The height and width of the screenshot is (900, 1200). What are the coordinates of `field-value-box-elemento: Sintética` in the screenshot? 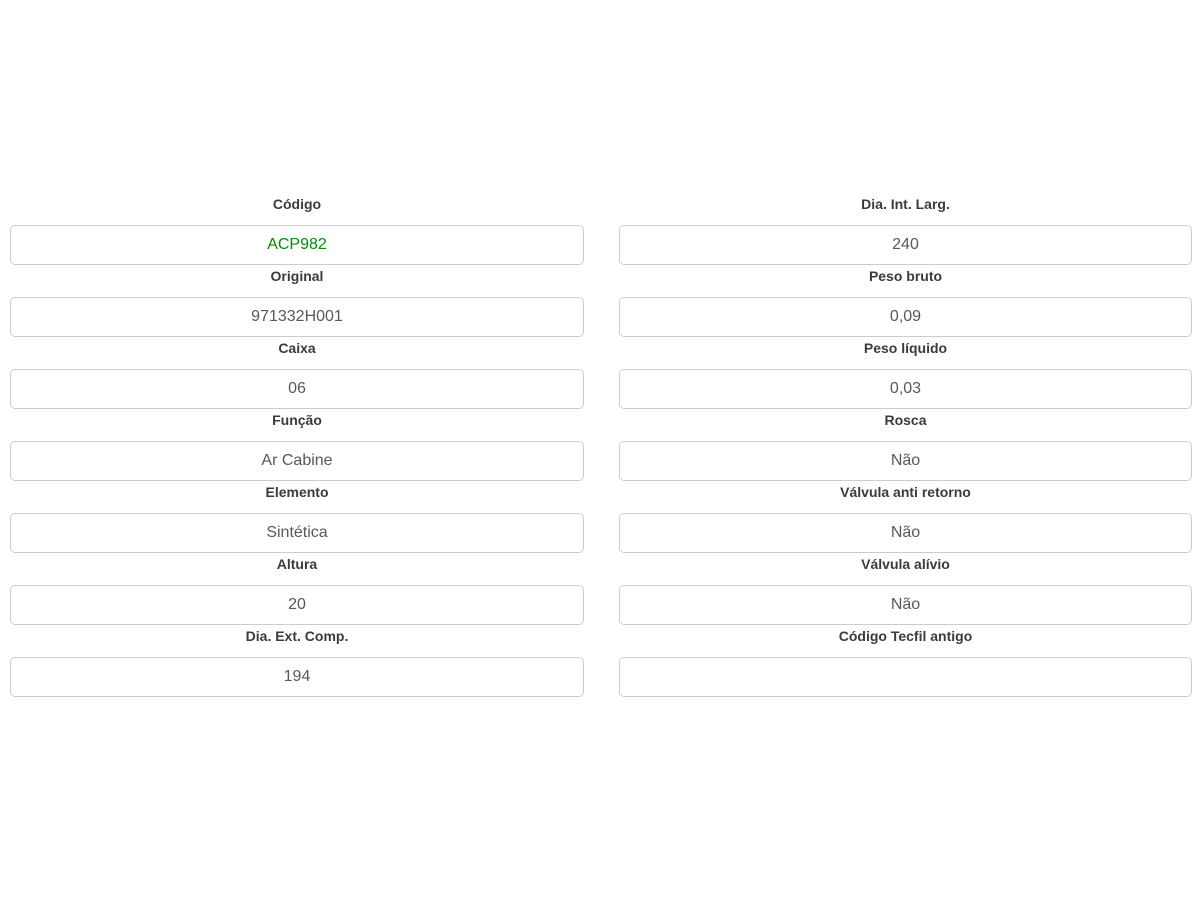 It's located at (297, 533).